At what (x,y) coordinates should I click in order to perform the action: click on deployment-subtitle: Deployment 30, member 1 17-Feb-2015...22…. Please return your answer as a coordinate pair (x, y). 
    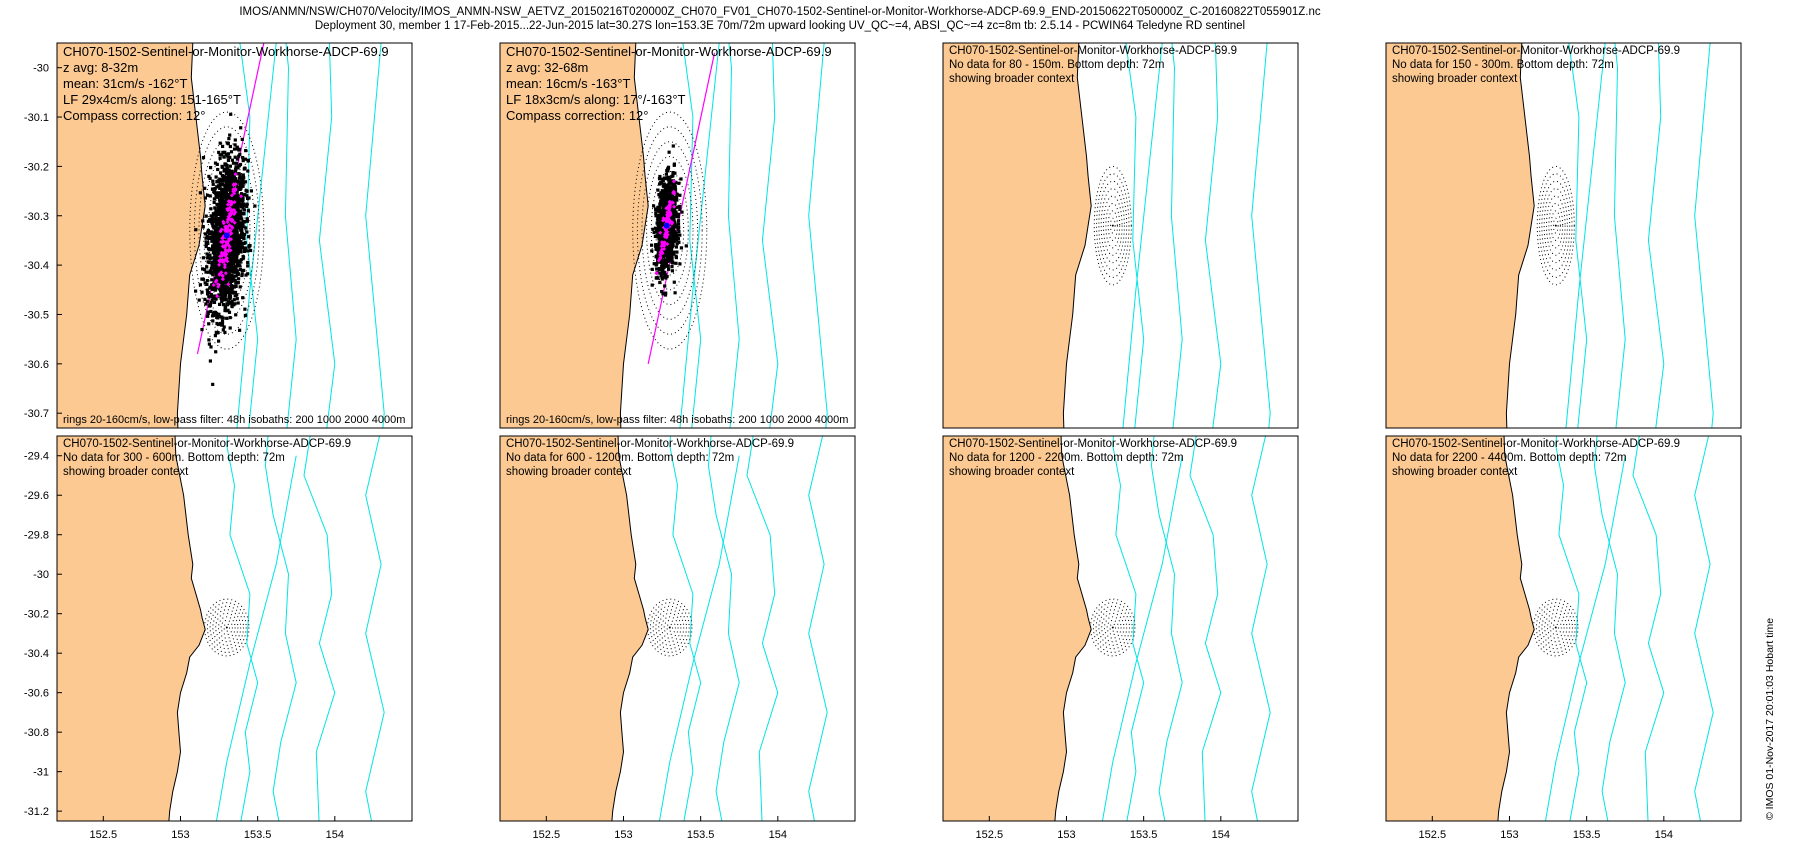
    Looking at the image, I should click on (780, 26).